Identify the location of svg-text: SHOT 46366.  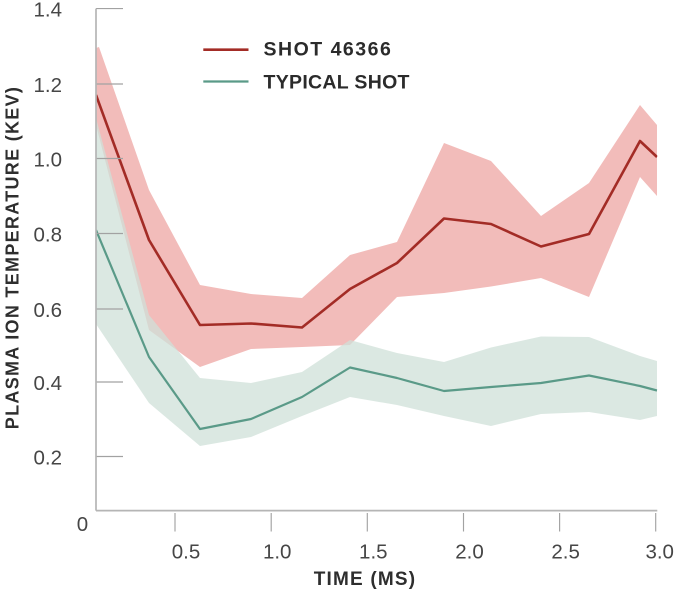
(328, 50).